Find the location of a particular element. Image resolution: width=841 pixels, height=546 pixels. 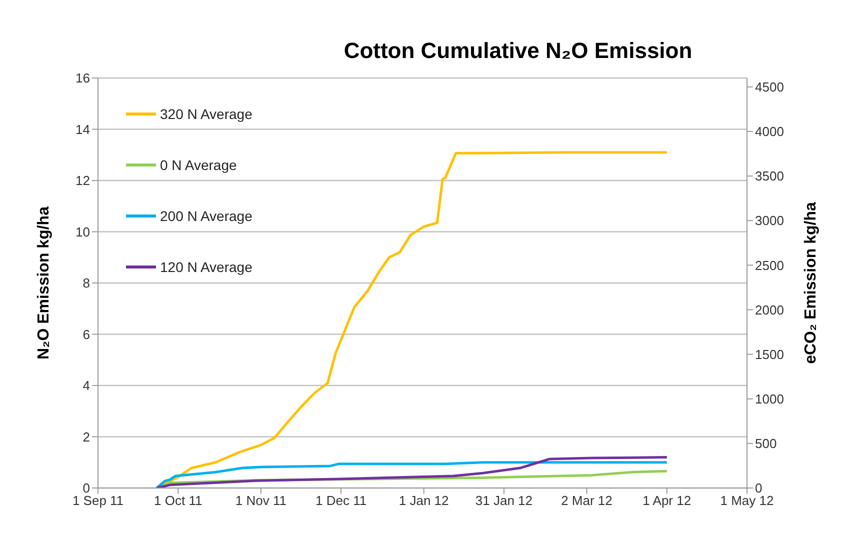

y-tick-label: 10 is located at coordinates (83, 232).